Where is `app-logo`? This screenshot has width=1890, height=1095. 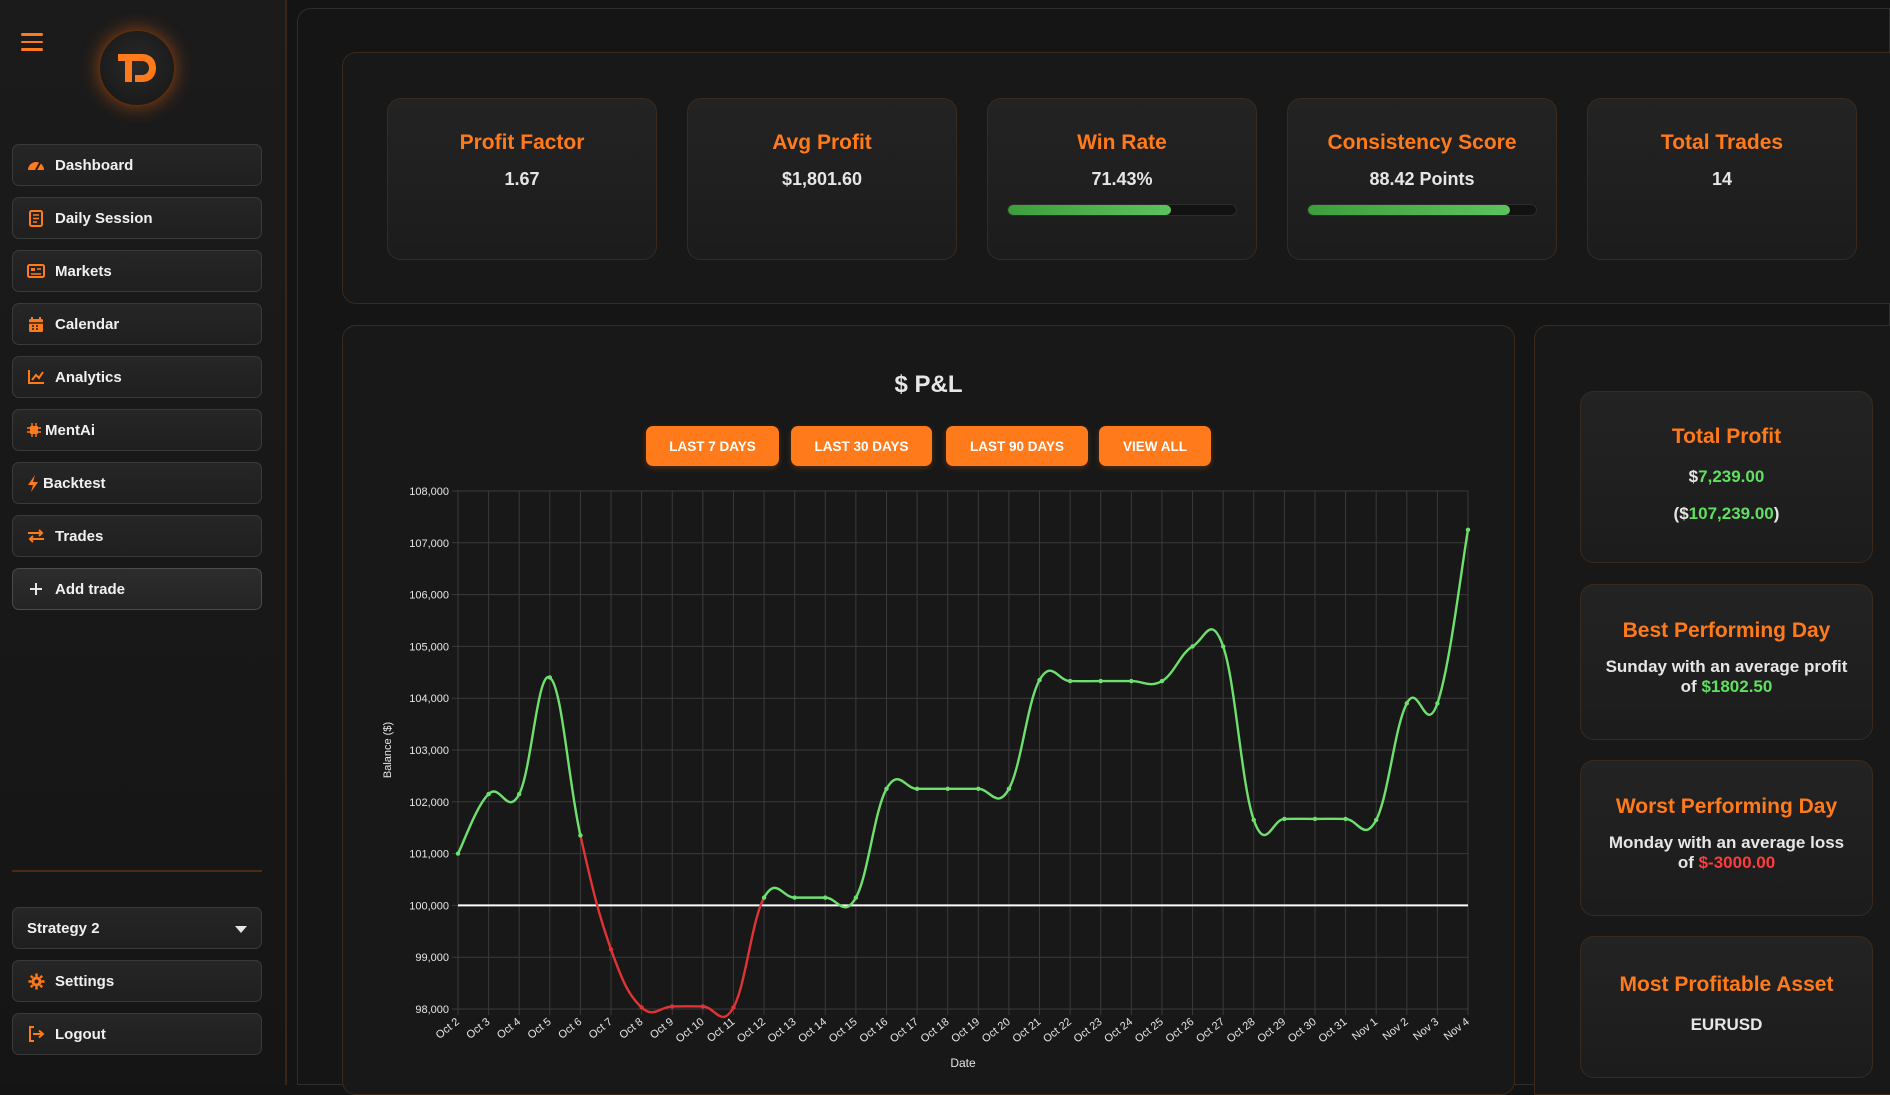
app-logo is located at coordinates (137, 68).